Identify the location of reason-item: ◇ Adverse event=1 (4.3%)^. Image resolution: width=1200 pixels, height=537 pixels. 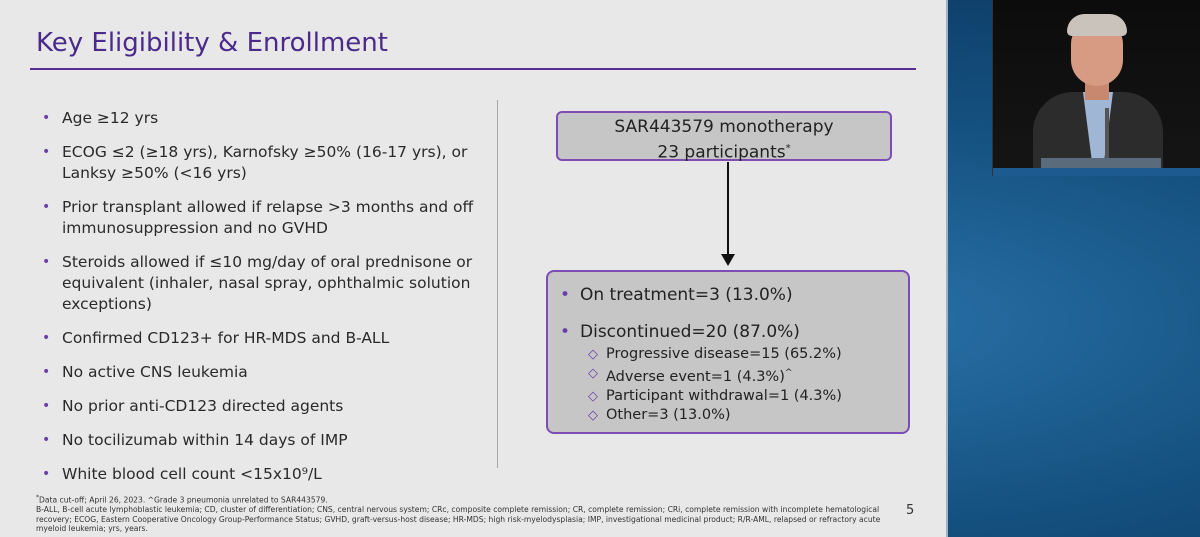
(741, 375).